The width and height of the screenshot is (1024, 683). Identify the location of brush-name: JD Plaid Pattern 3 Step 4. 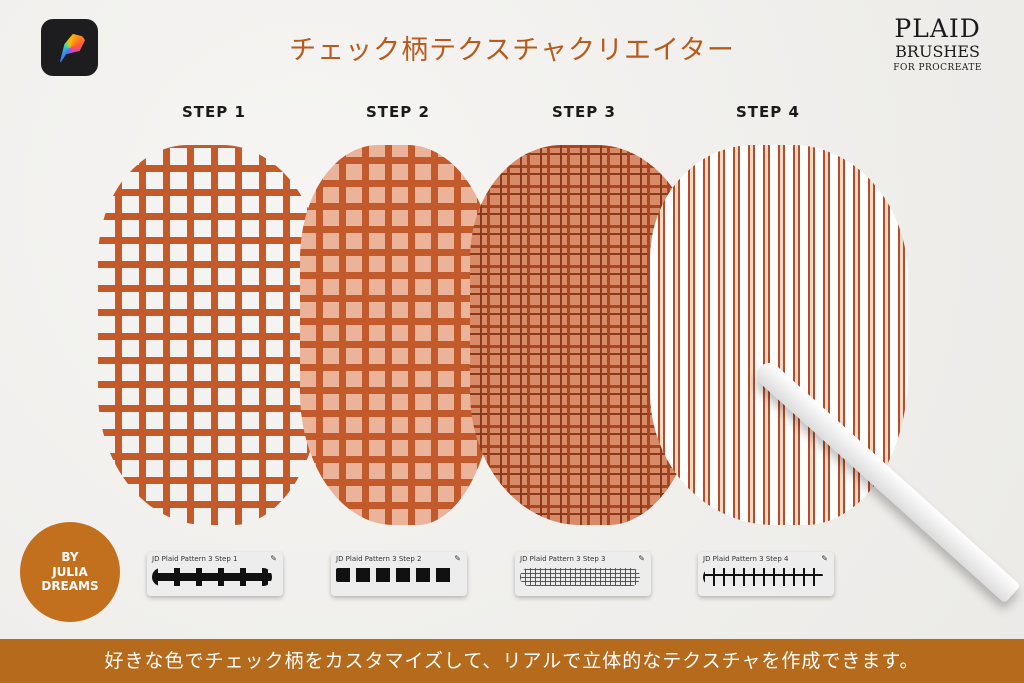
(746, 559).